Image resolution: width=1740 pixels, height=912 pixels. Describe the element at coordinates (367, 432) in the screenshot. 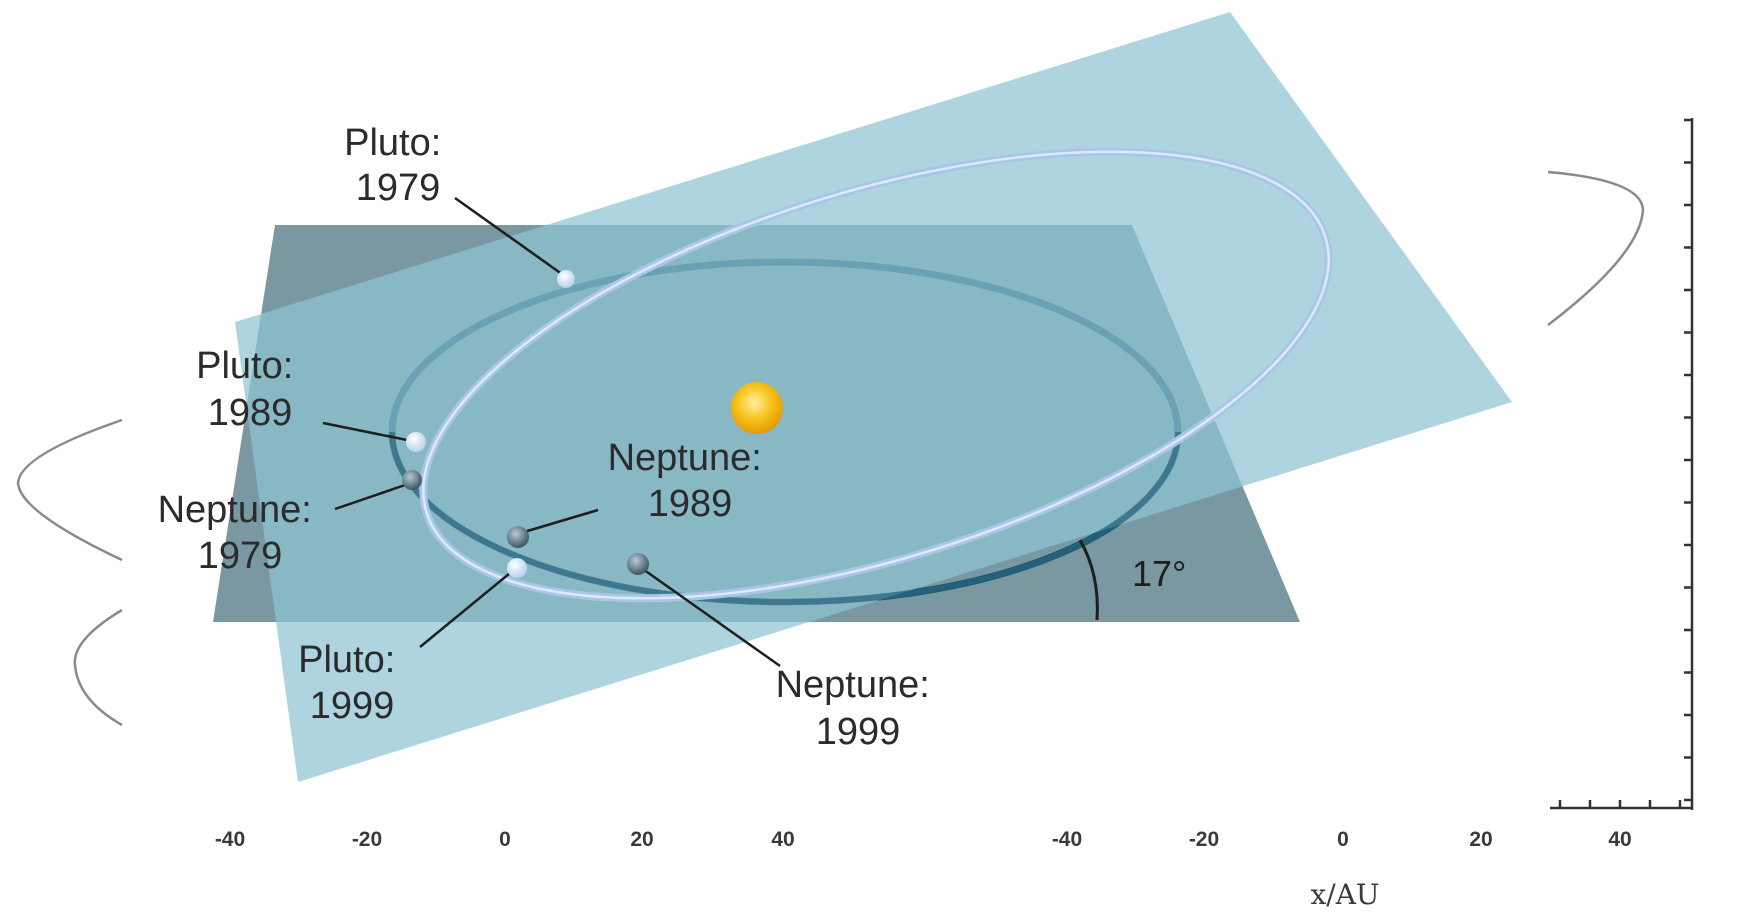

I see `leader-pluto-1989` at that location.